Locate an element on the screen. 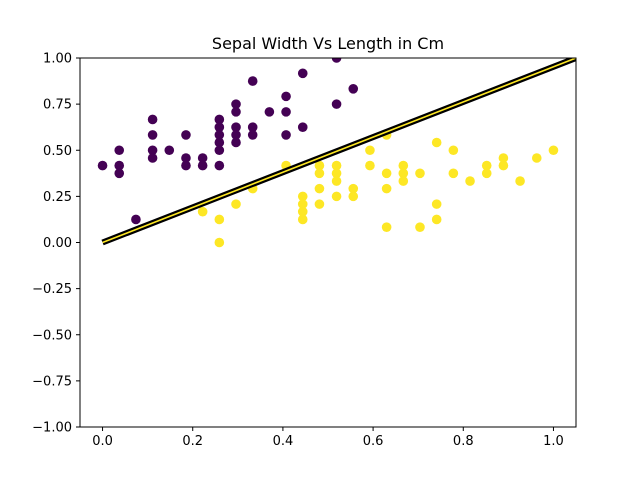 This screenshot has width=640, height=480. y-tick-label: 0.75 is located at coordinates (57, 105).